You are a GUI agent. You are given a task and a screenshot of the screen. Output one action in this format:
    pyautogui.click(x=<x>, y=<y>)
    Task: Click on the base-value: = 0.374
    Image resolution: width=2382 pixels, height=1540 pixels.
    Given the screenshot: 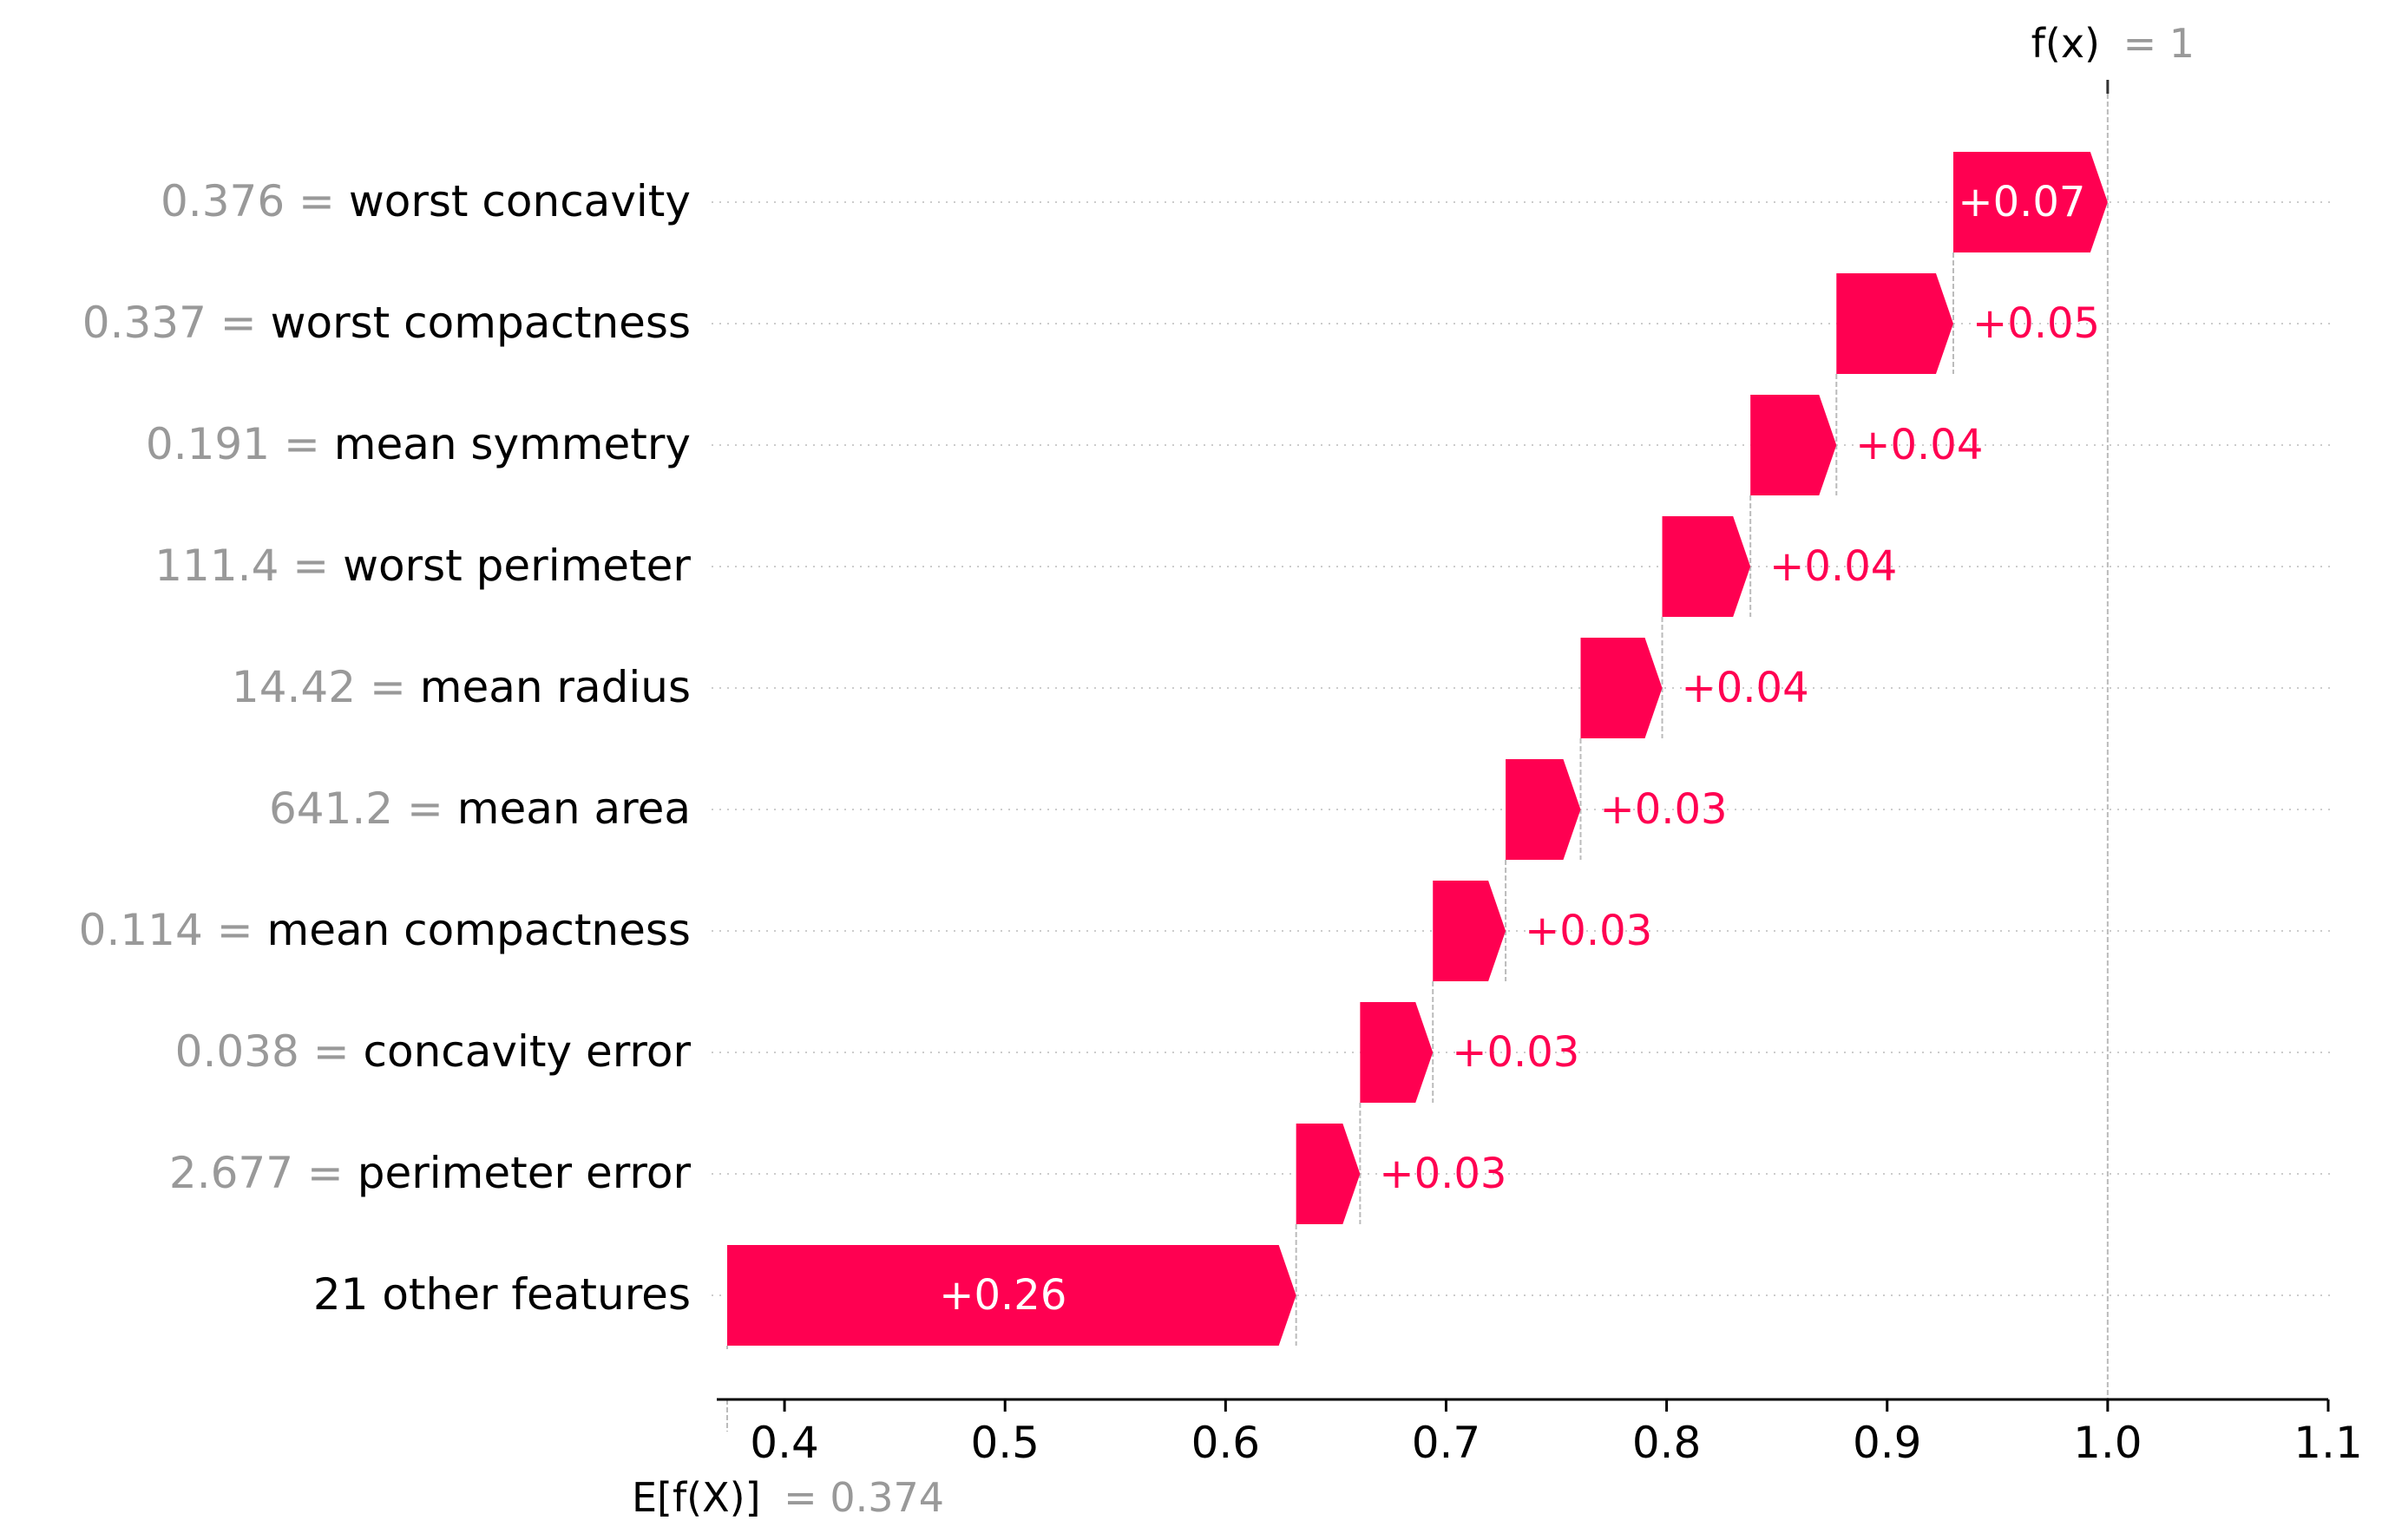 What is the action you would take?
    pyautogui.click(x=864, y=1497)
    